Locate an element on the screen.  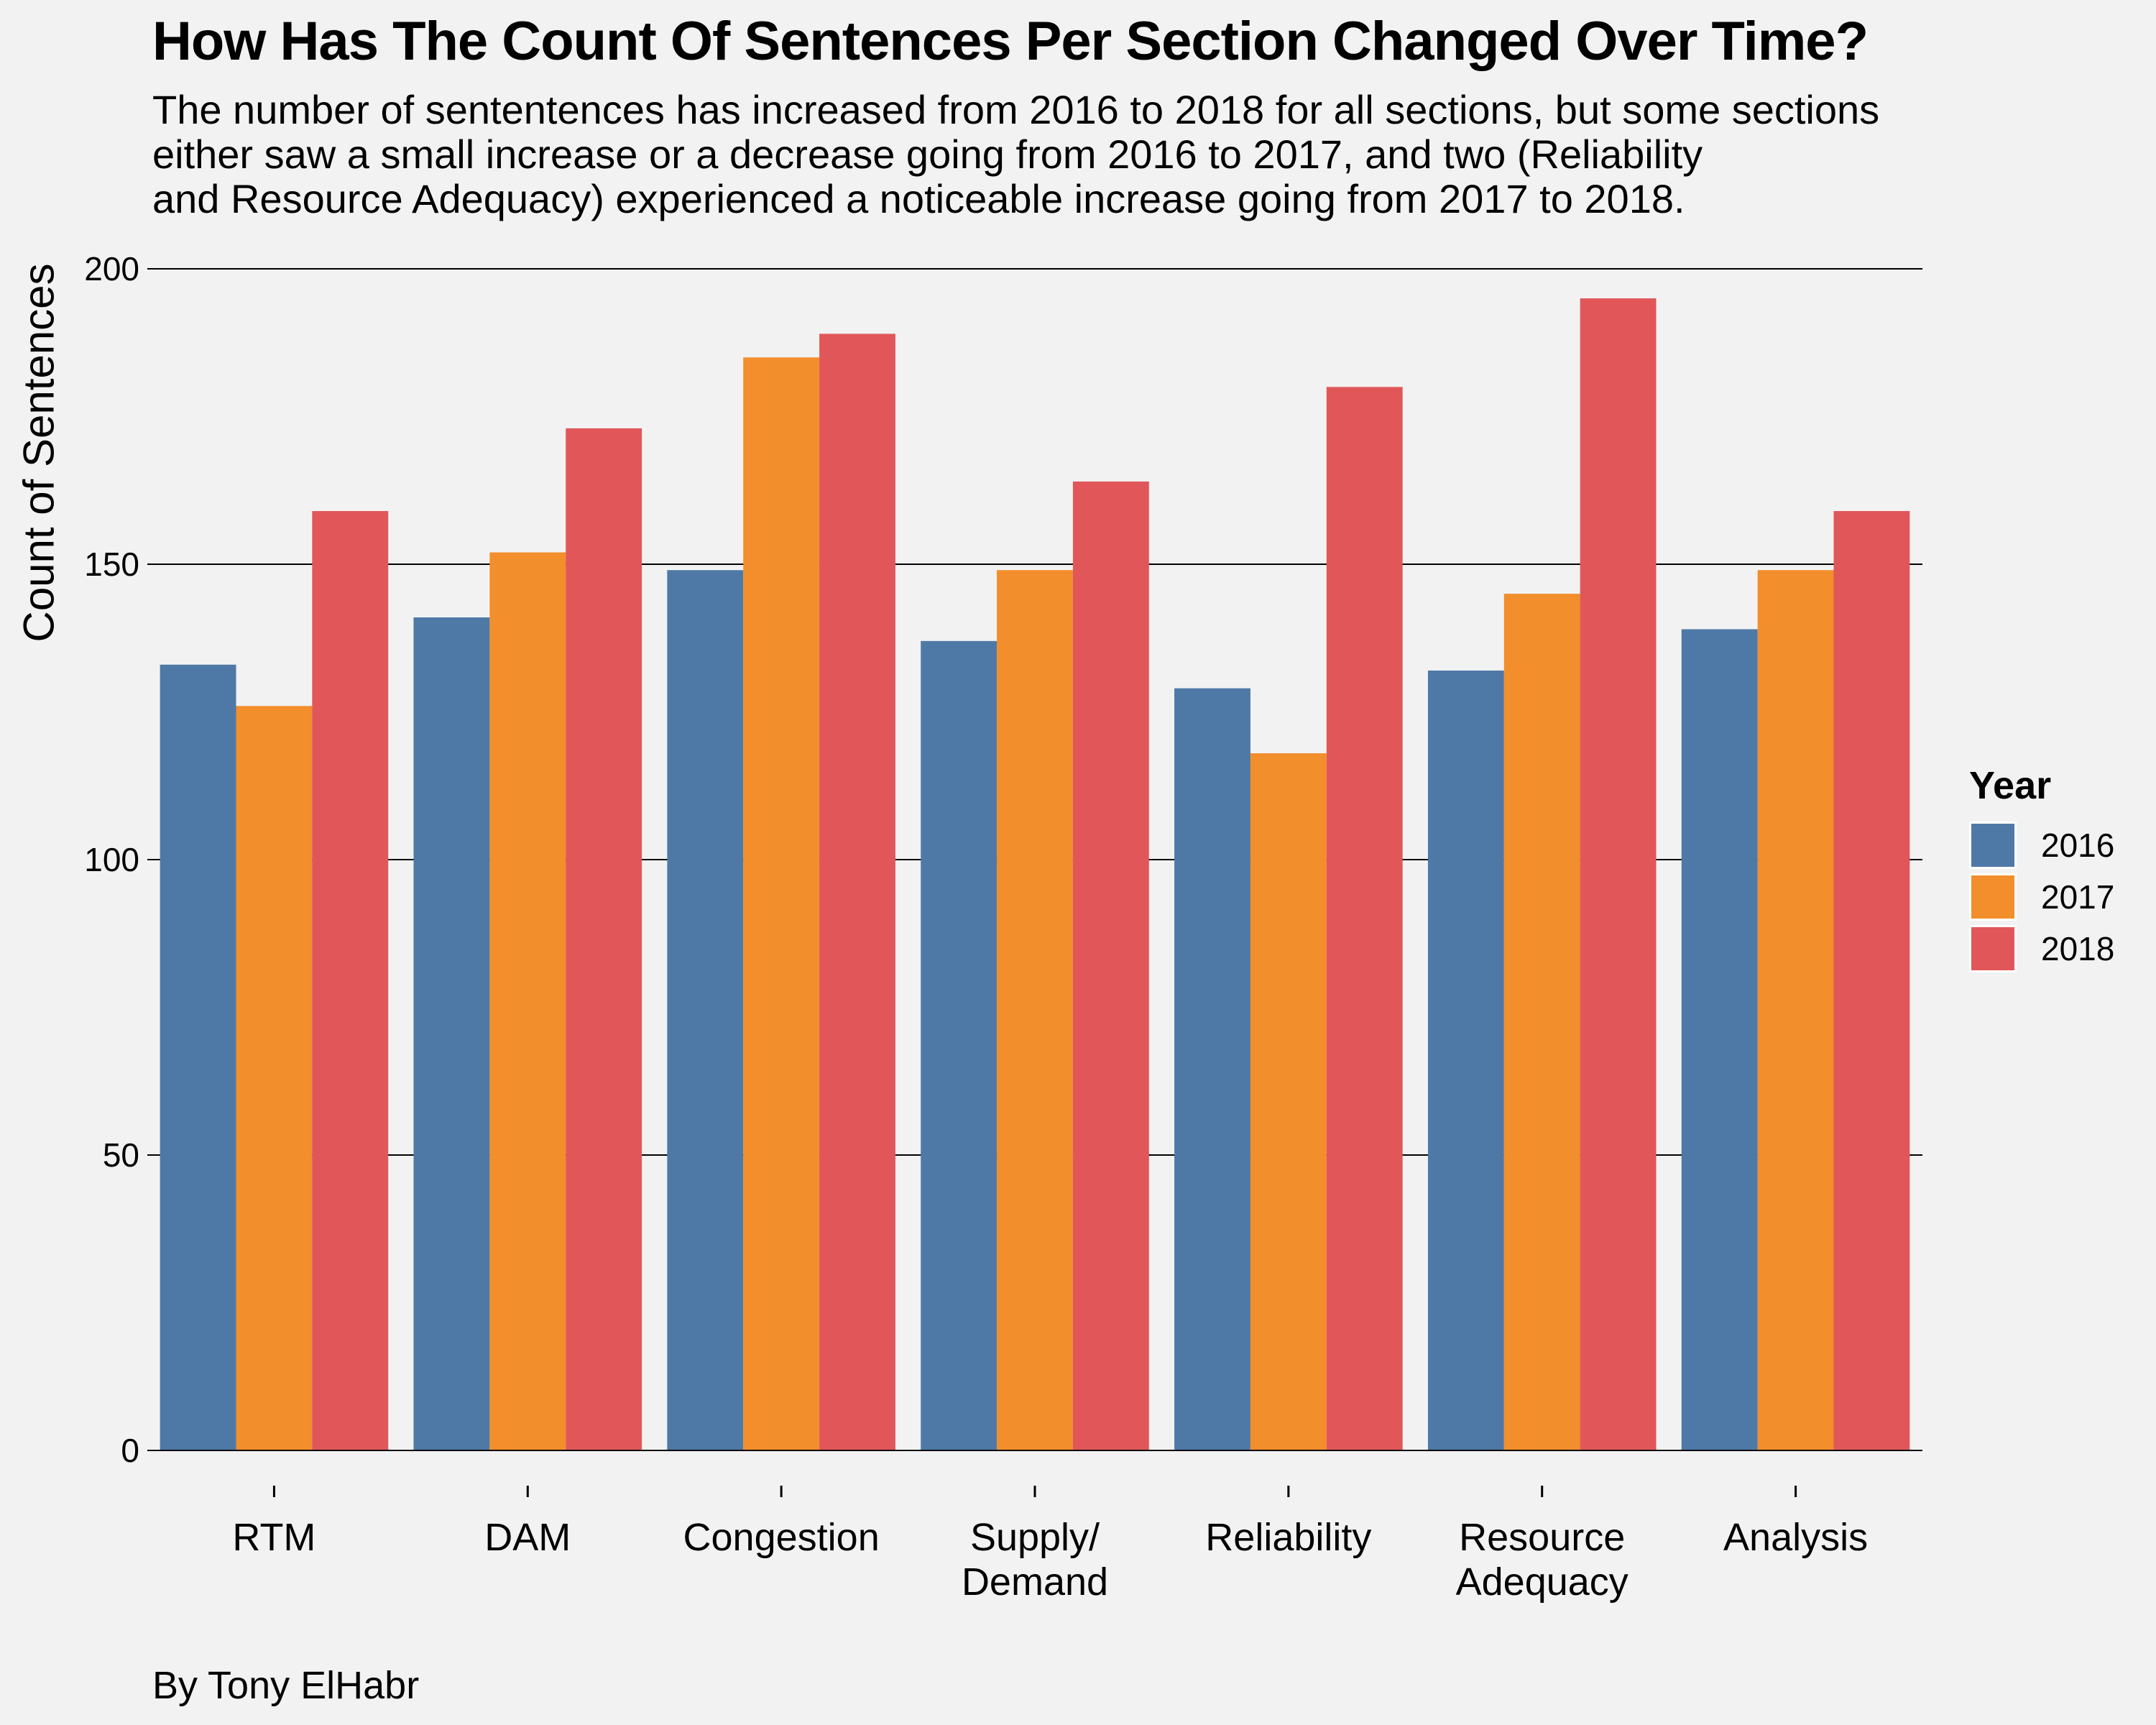
legend-item-2017: 2017 is located at coordinates (2042, 897).